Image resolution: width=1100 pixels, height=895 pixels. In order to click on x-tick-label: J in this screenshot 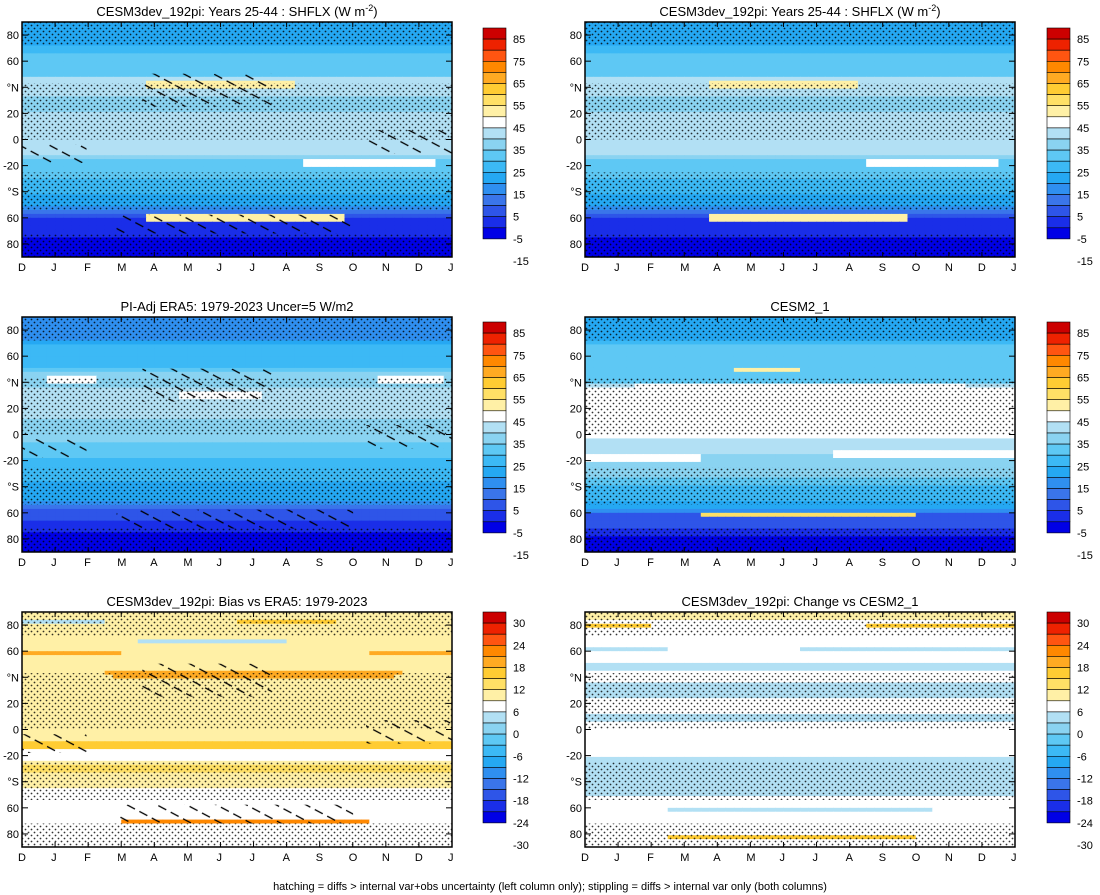, I will do `click(219, 268)`.